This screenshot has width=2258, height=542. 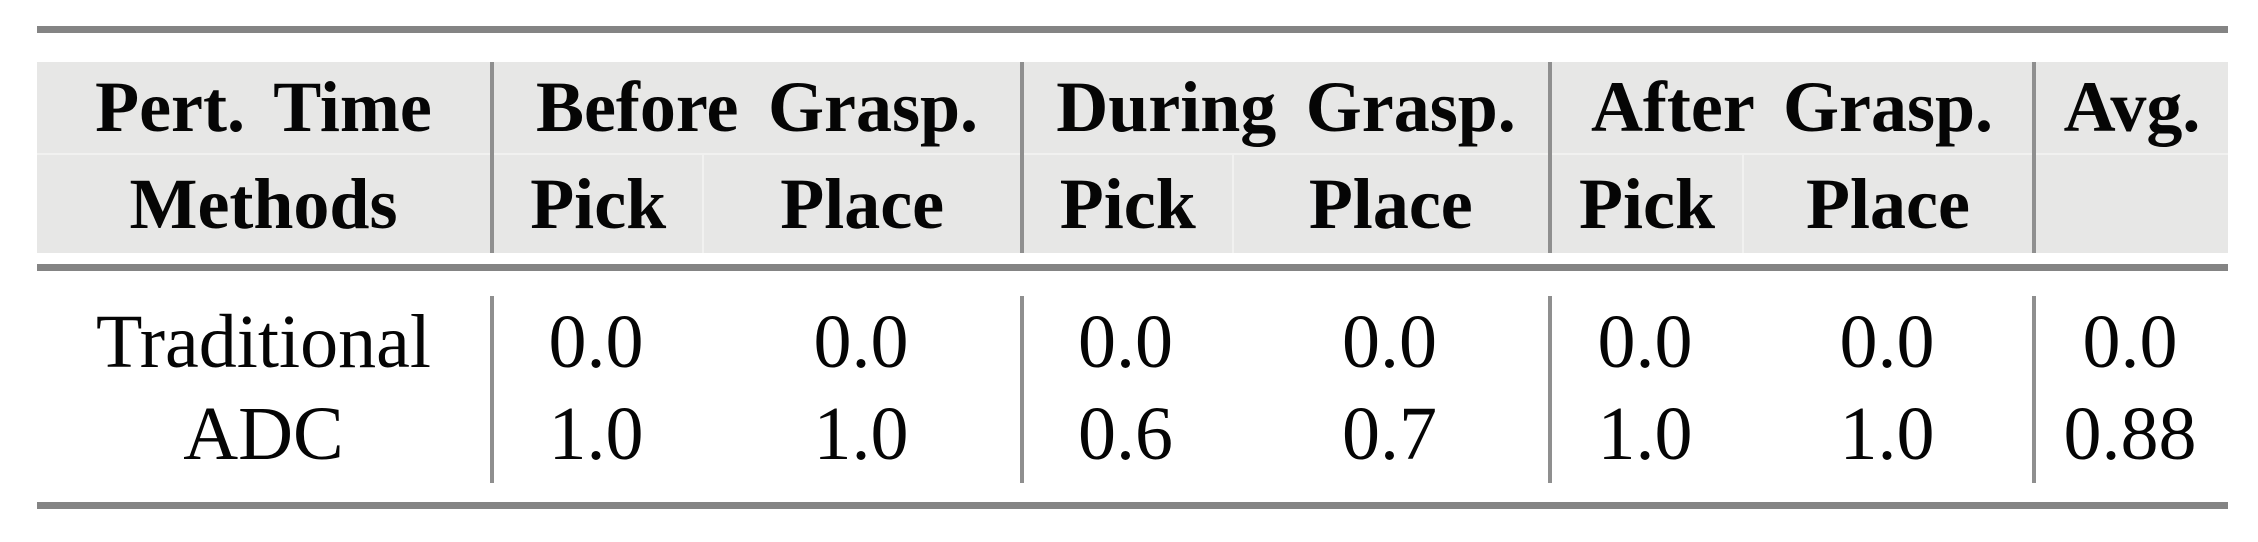 I want to click on value-cell-during-pick: 0.6, so click(x=1125, y=433).